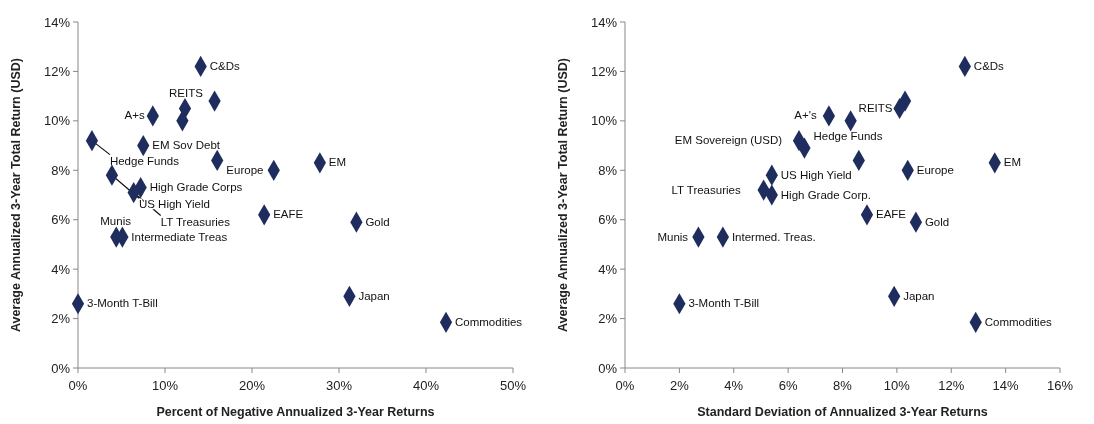  Describe the element at coordinates (734, 385) in the screenshot. I see `x-tick-label: 4%` at that location.